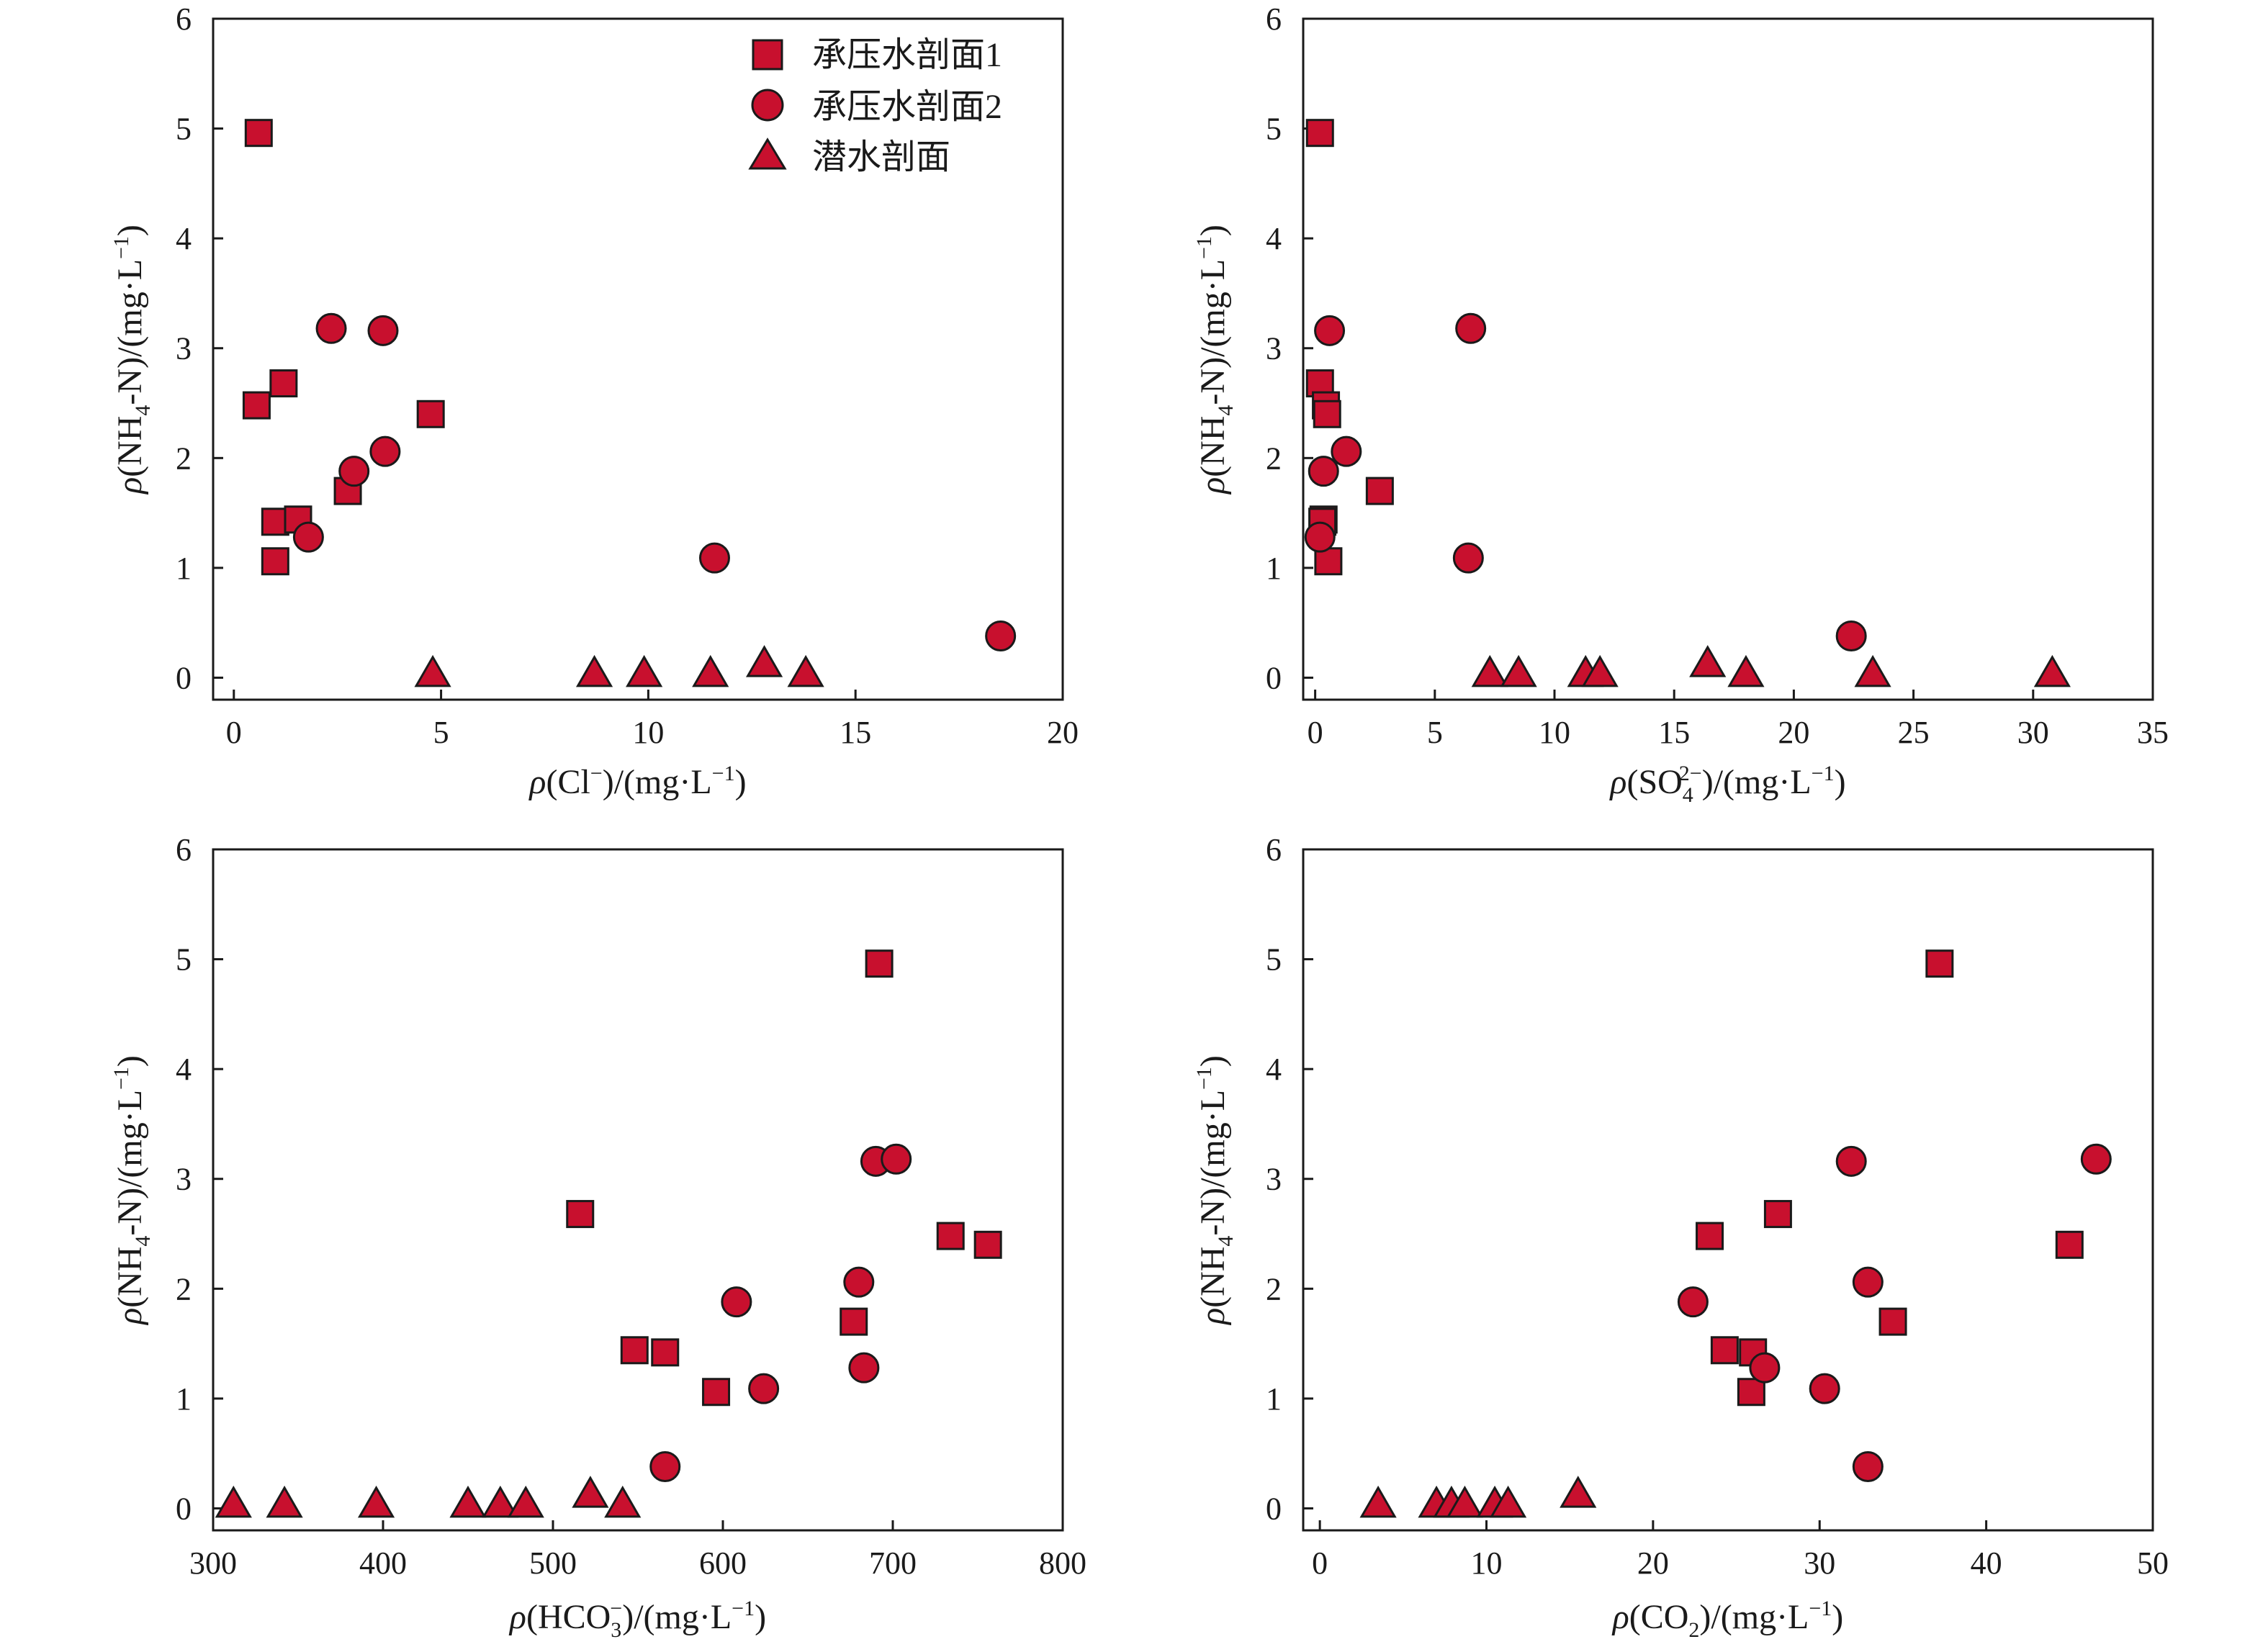 The image size is (2268, 1652). Describe the element at coordinates (213, 1563) in the screenshot. I see `x-tick-label: 300` at that location.